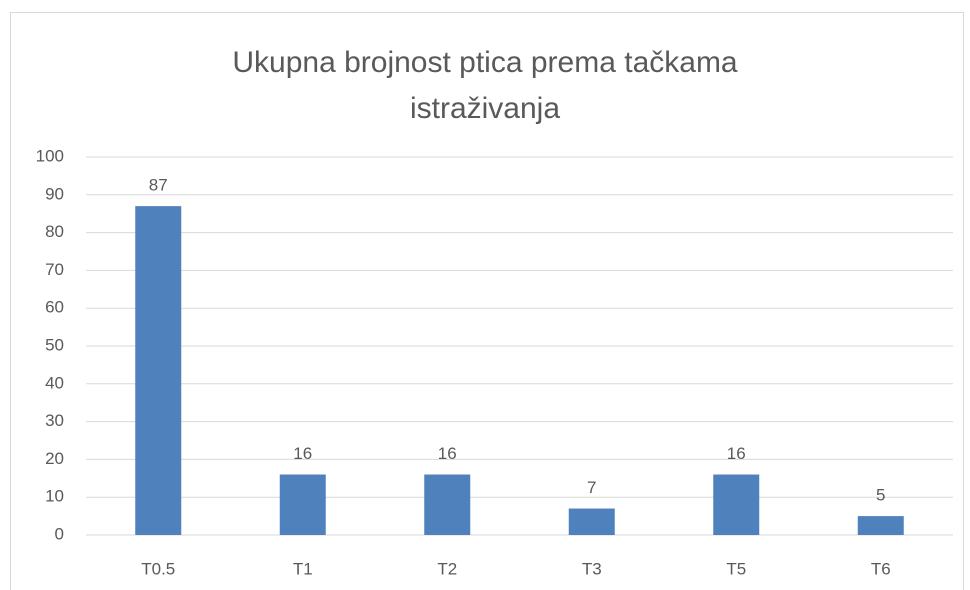 The height and width of the screenshot is (590, 970). What do you see at coordinates (158, 568) in the screenshot?
I see `x-tick-label: T0.5` at bounding box center [158, 568].